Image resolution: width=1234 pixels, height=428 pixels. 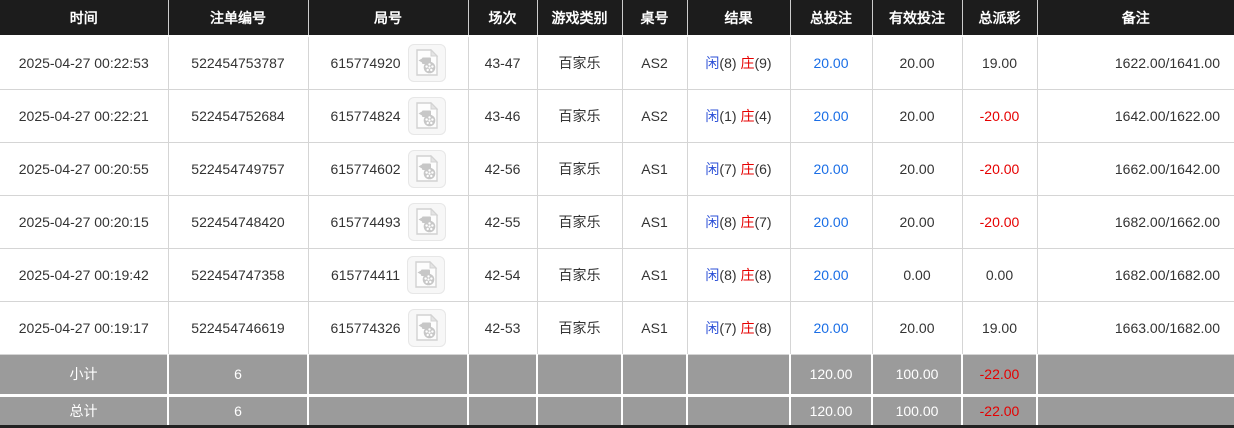 What do you see at coordinates (655, 63) in the screenshot?
I see `table-no-cell: AS2` at bounding box center [655, 63].